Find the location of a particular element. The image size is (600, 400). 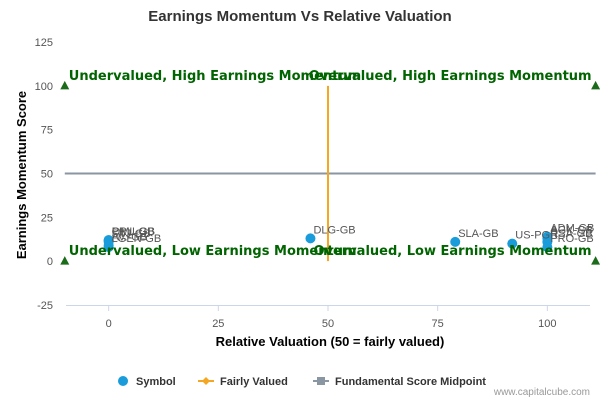

legend-midpoint-label: Fundamental Score Midpoint is located at coordinates (410, 382).